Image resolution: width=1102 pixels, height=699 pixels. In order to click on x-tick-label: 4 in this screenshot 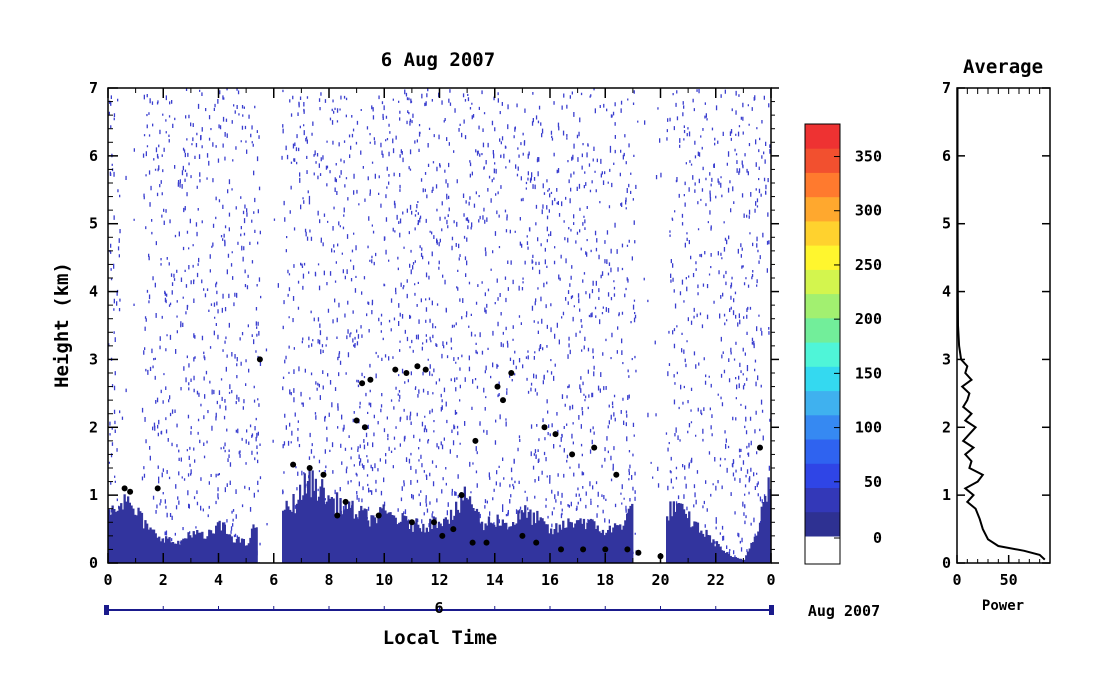, I will do `click(218, 580)`.